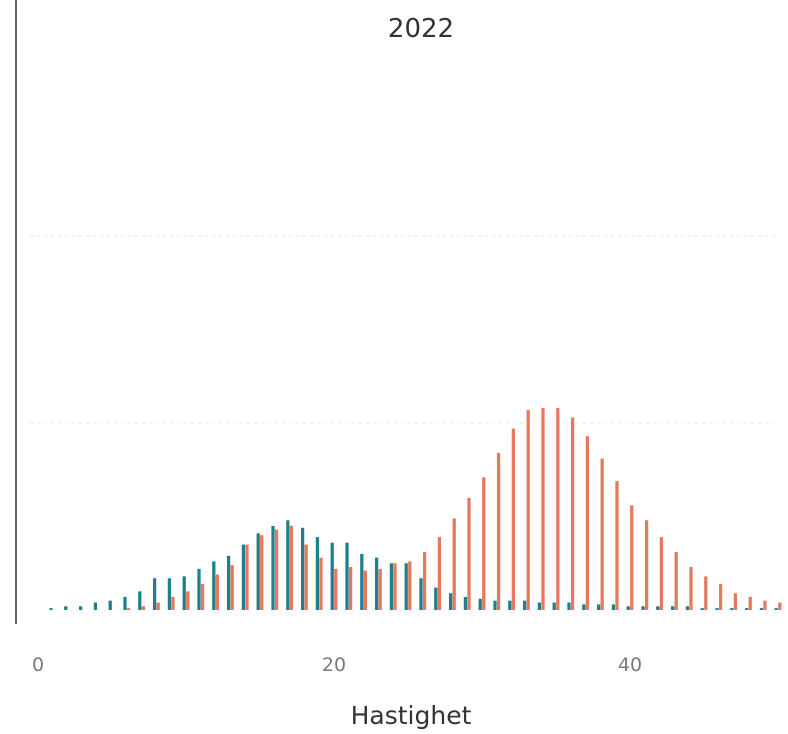  Describe the element at coordinates (776, 609) in the screenshot. I see `bar-series1-x50` at that location.